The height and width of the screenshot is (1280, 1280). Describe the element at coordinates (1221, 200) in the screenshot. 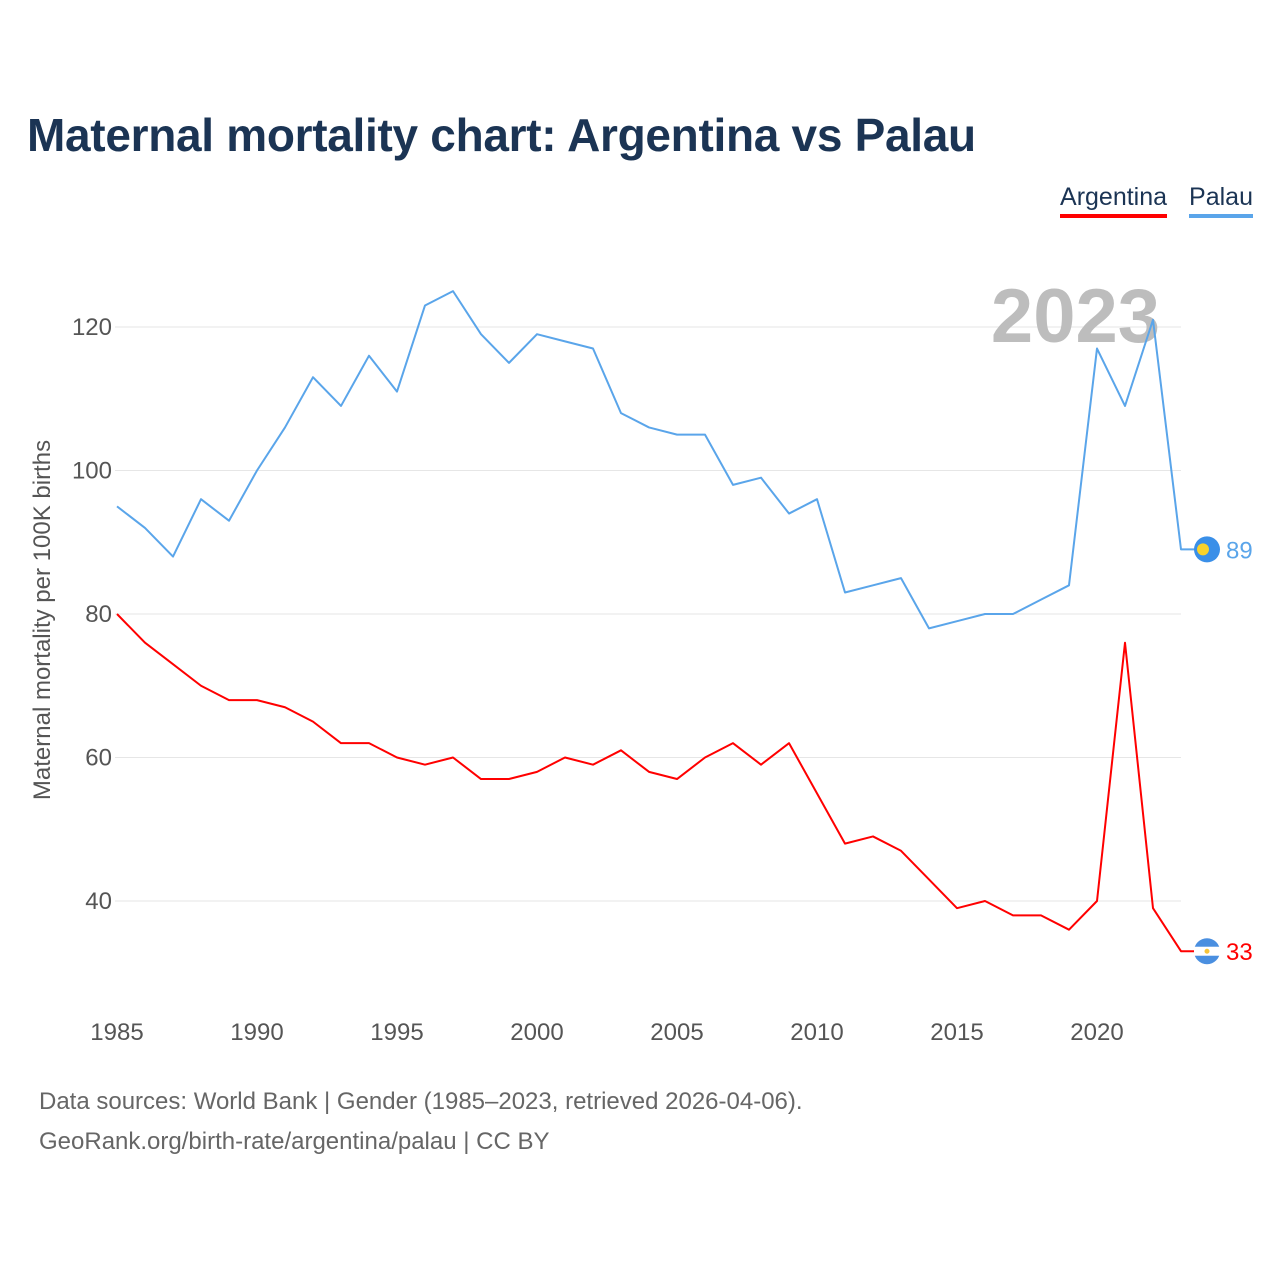

I see `legend-palau: Palau` at that location.